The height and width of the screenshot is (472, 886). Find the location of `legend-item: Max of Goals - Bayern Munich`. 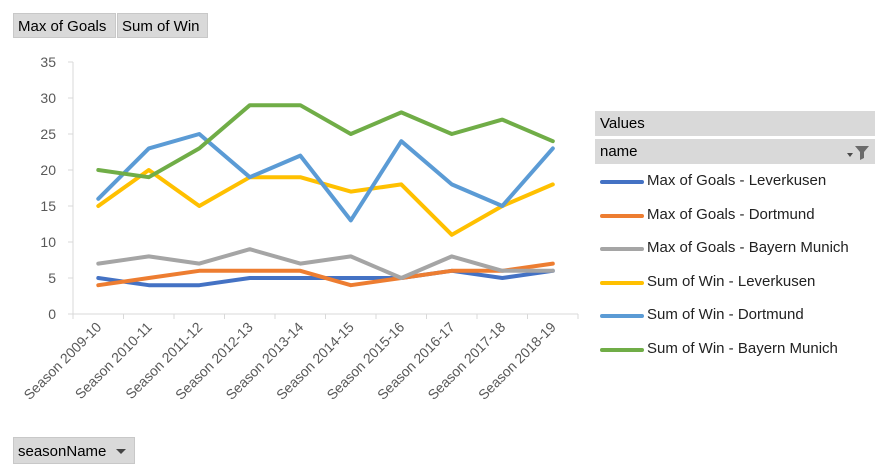

legend-item: Max of Goals - Bayern Munich is located at coordinates (740, 254).